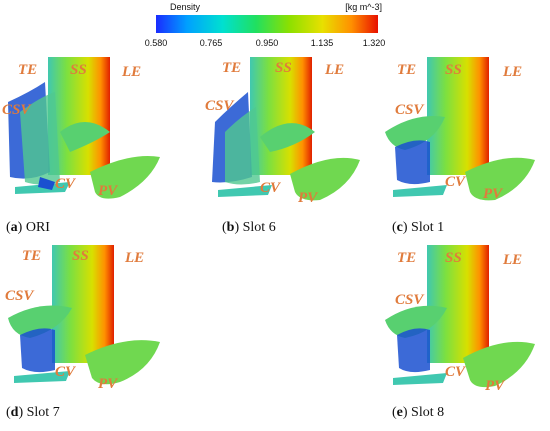 The image size is (550, 431). I want to click on panel-e-label-cv: CV, so click(456, 372).